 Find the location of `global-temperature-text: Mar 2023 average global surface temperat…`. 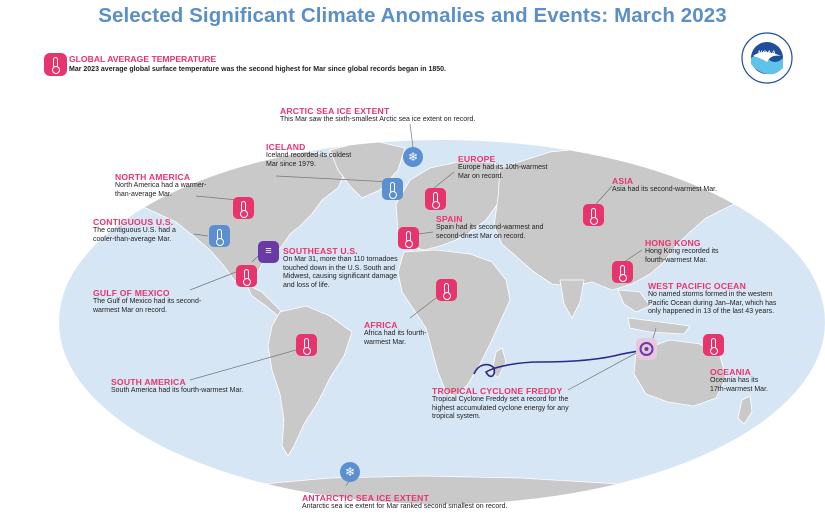

global-temperature-text: Mar 2023 average global surface temperat… is located at coordinates (257, 69).